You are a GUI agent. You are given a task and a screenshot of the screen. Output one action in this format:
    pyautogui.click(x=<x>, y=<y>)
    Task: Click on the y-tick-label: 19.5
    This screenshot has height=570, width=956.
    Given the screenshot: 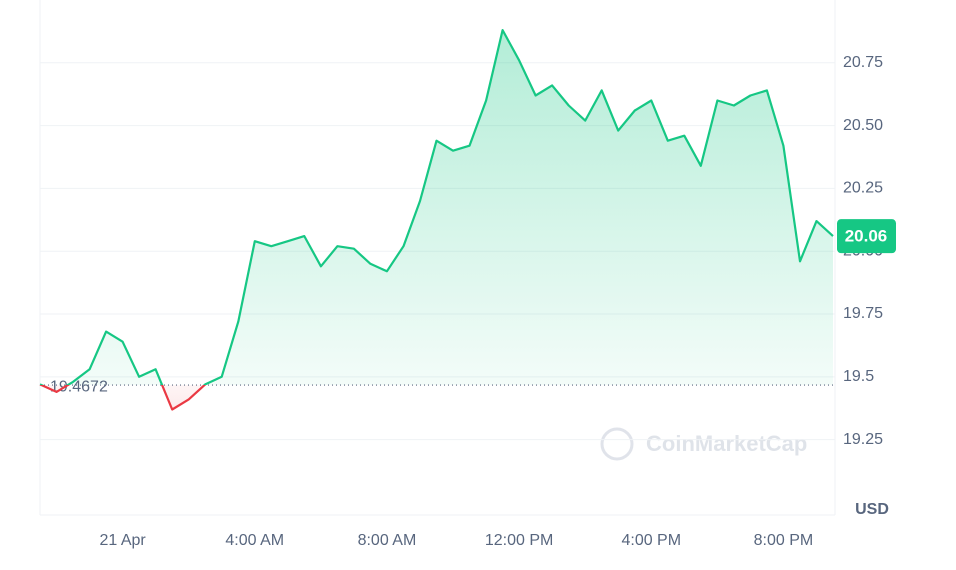 What is the action you would take?
    pyautogui.click(x=858, y=376)
    